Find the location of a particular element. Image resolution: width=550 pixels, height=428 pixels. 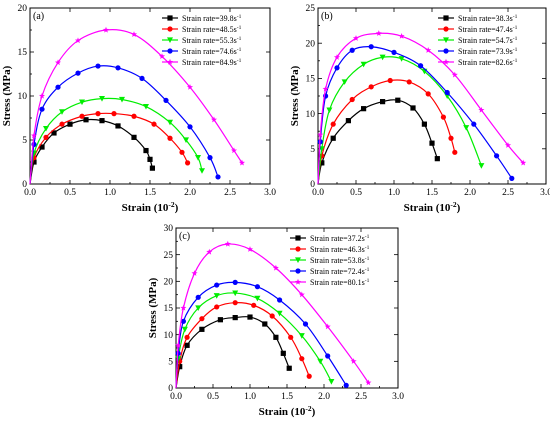

panel-label: (b) is located at coordinates (327, 16).